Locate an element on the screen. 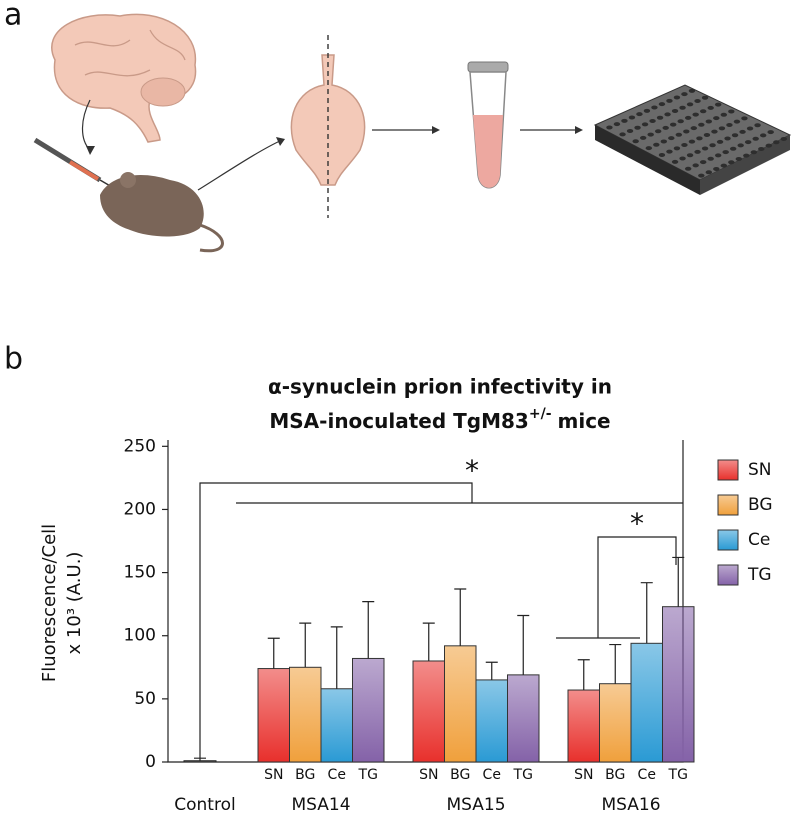 The height and width of the screenshot is (813, 800). title-part: MSA-inoculated TgM83 is located at coordinates (398, 421).